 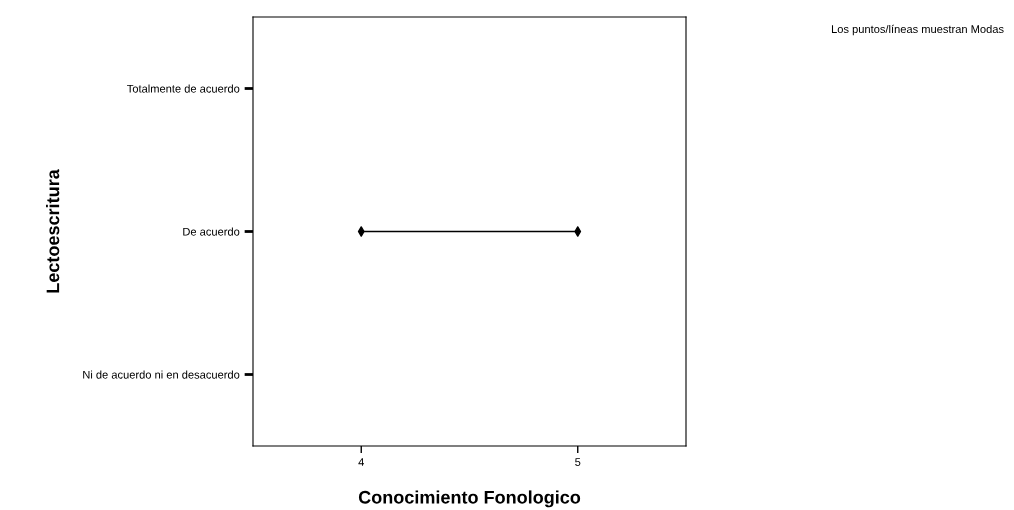 I want to click on x-axis-title: Conocimiento Fonologico, so click(x=469, y=499).